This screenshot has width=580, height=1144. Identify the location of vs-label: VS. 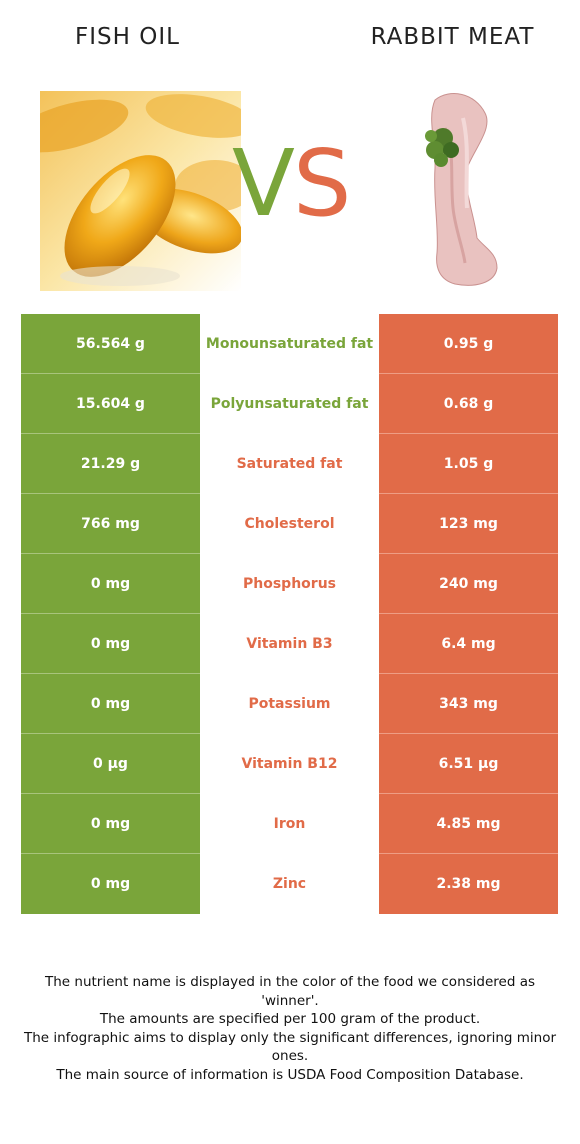
(291, 183).